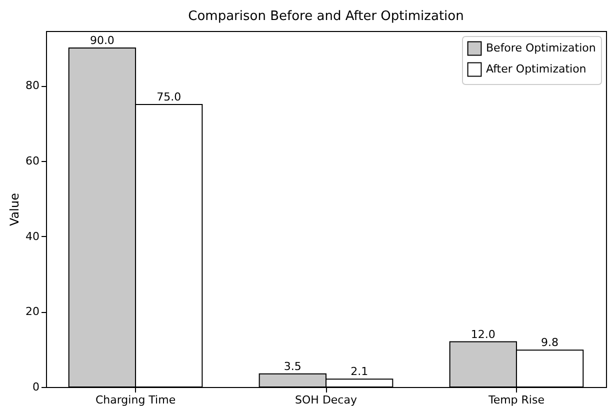  Describe the element at coordinates (33, 161) in the screenshot. I see `y-tick-label: 60` at that location.